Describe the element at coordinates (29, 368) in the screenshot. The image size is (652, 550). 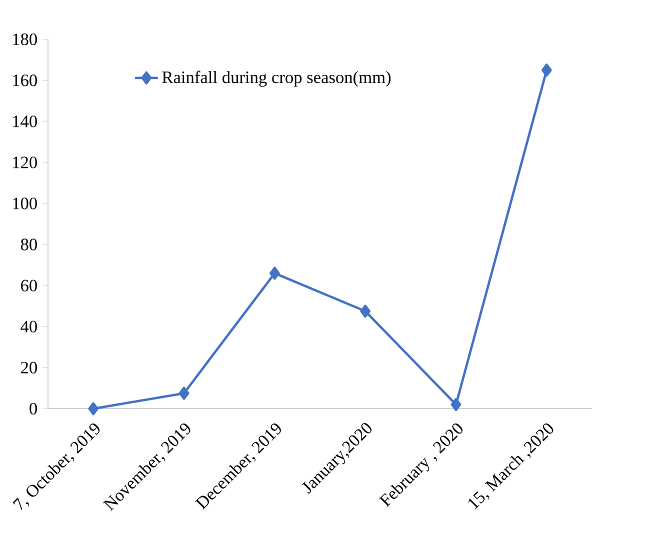
I see `y-tick-label: 20` at that location.